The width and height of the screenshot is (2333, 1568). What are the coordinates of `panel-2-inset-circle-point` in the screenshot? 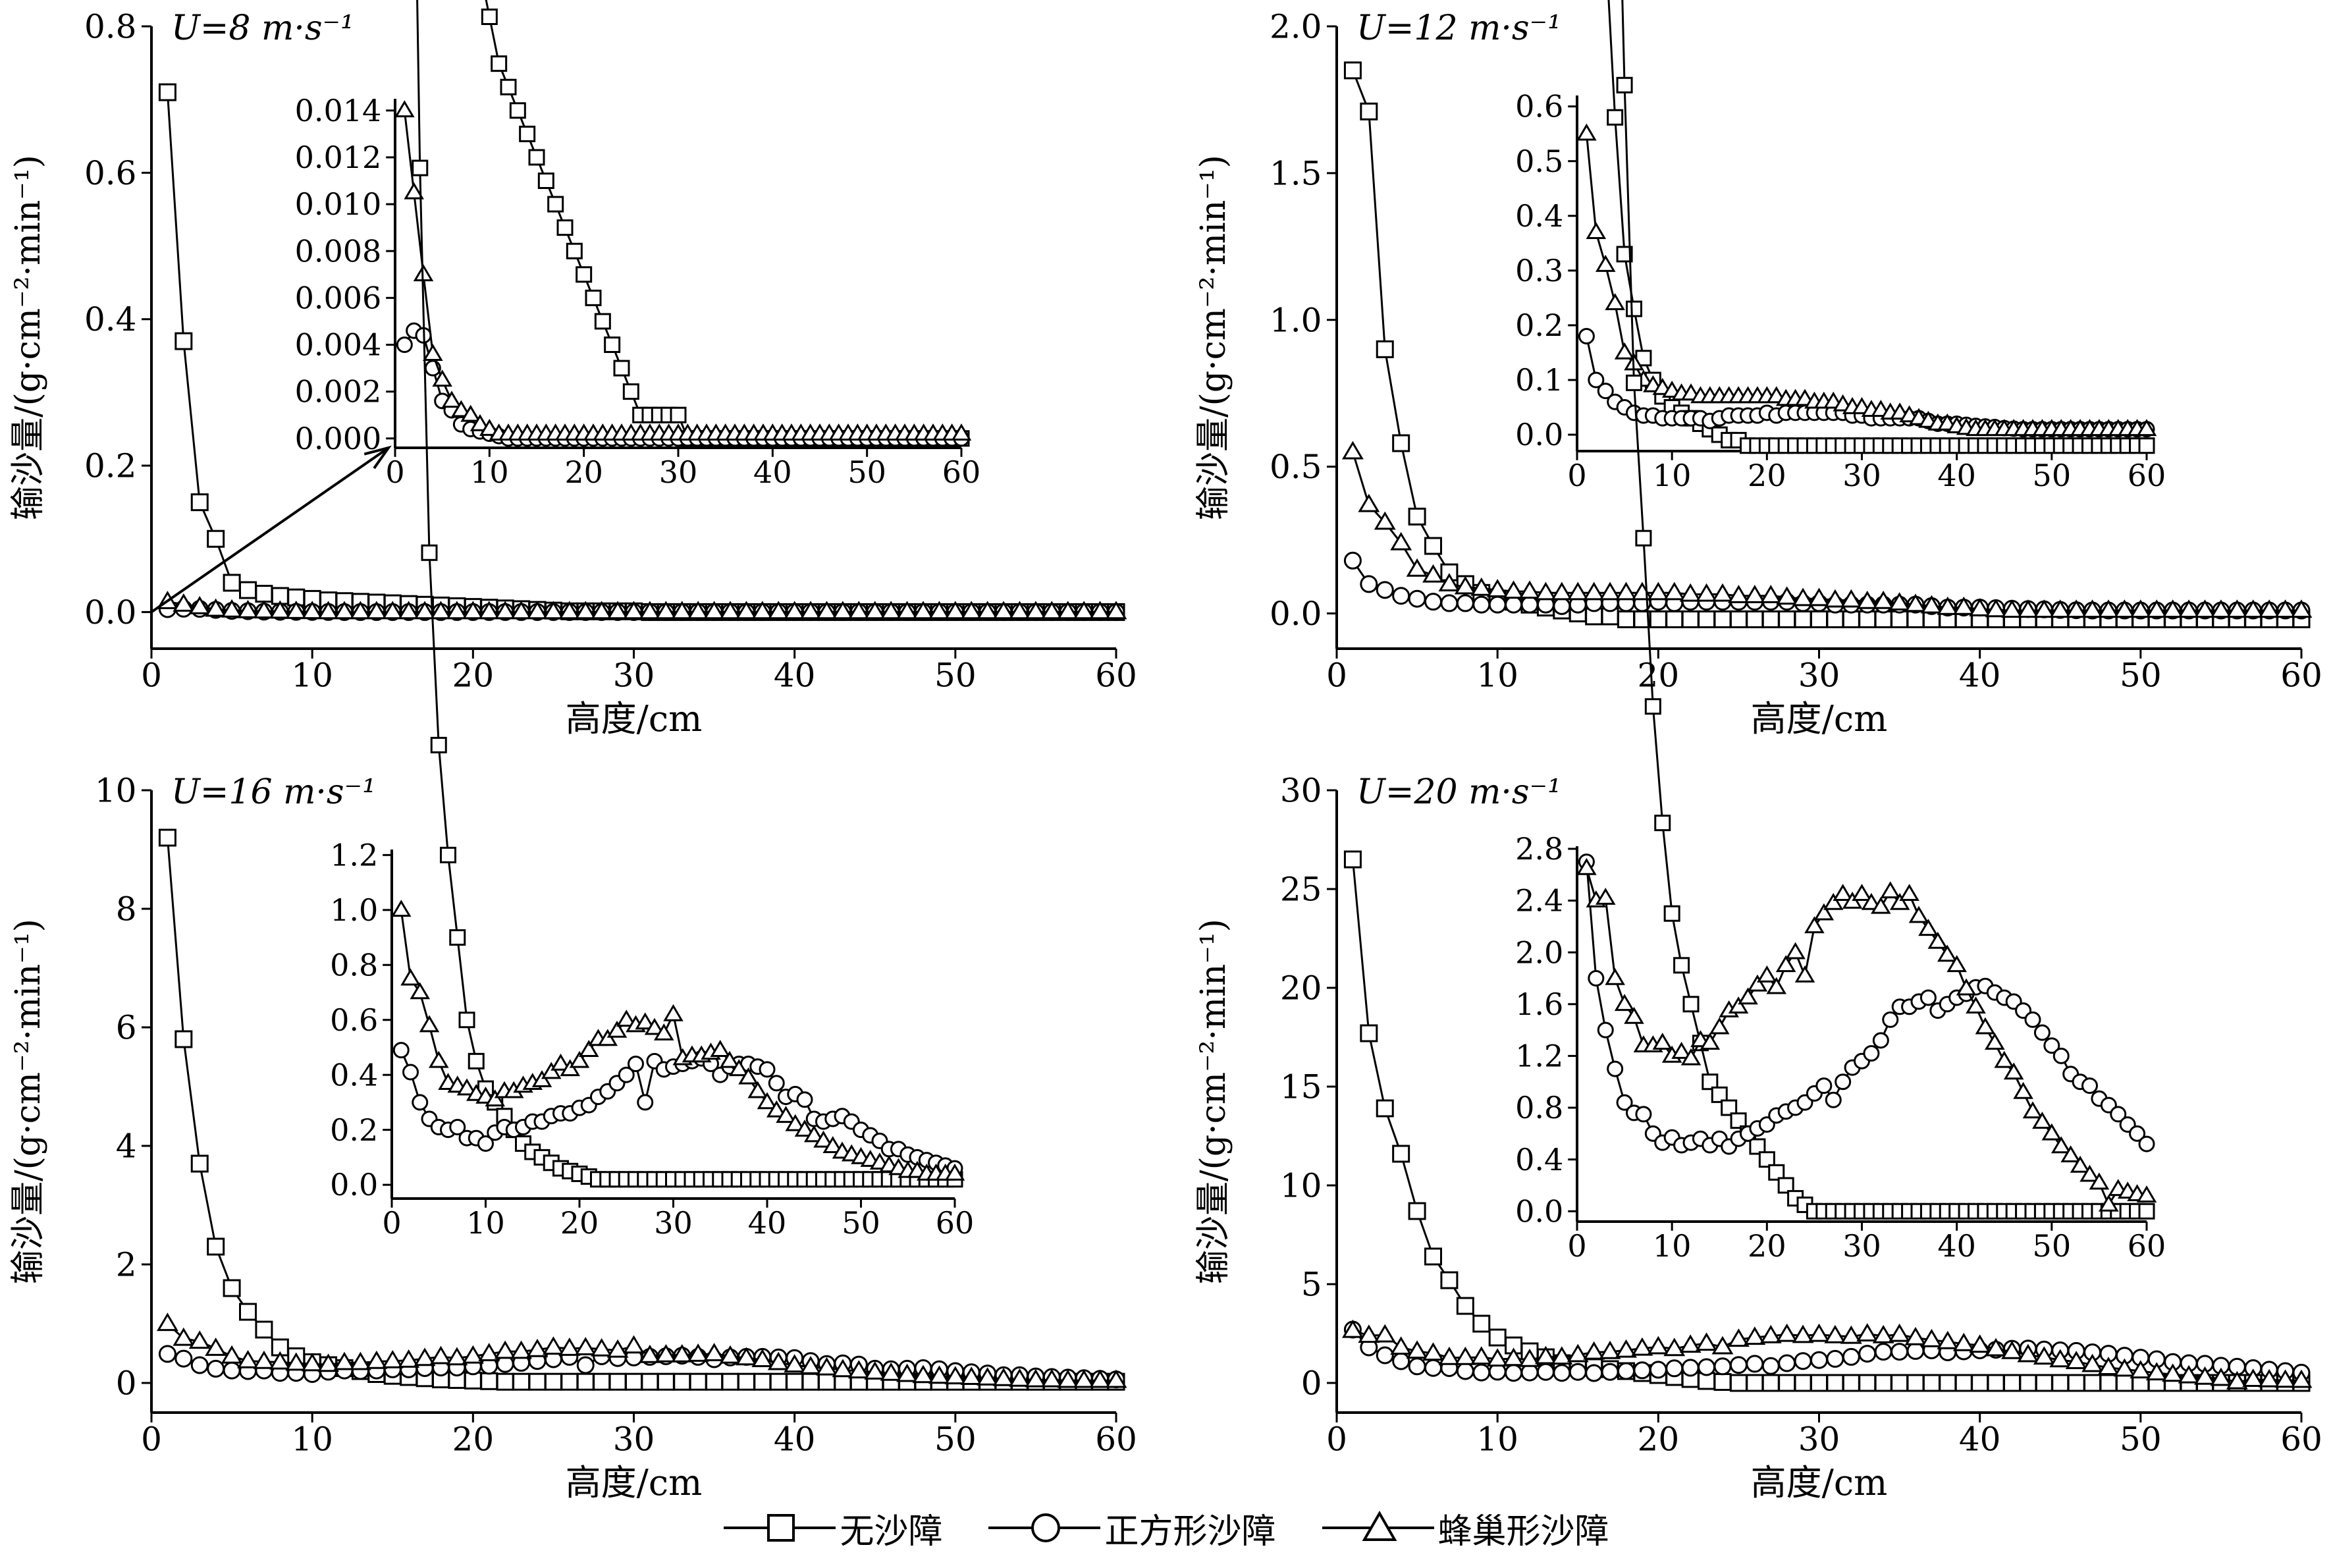 It's located at (1606, 391).